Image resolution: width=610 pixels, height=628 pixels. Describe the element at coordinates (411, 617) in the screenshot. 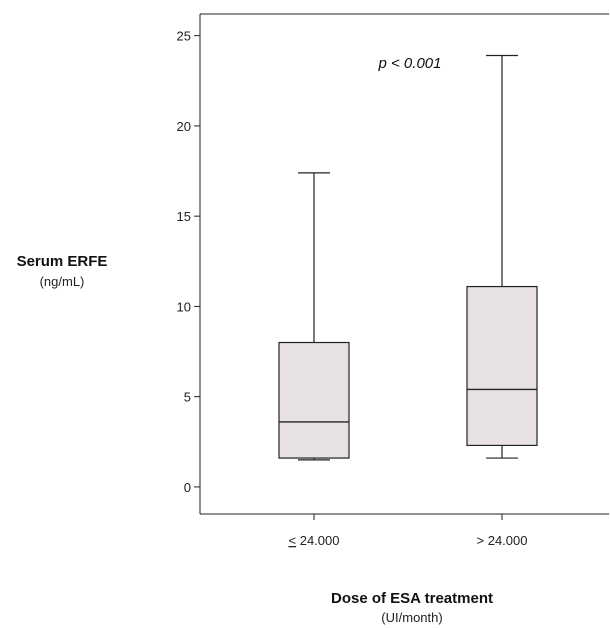

I see `x-axis-unit: (UI/month)` at that location.